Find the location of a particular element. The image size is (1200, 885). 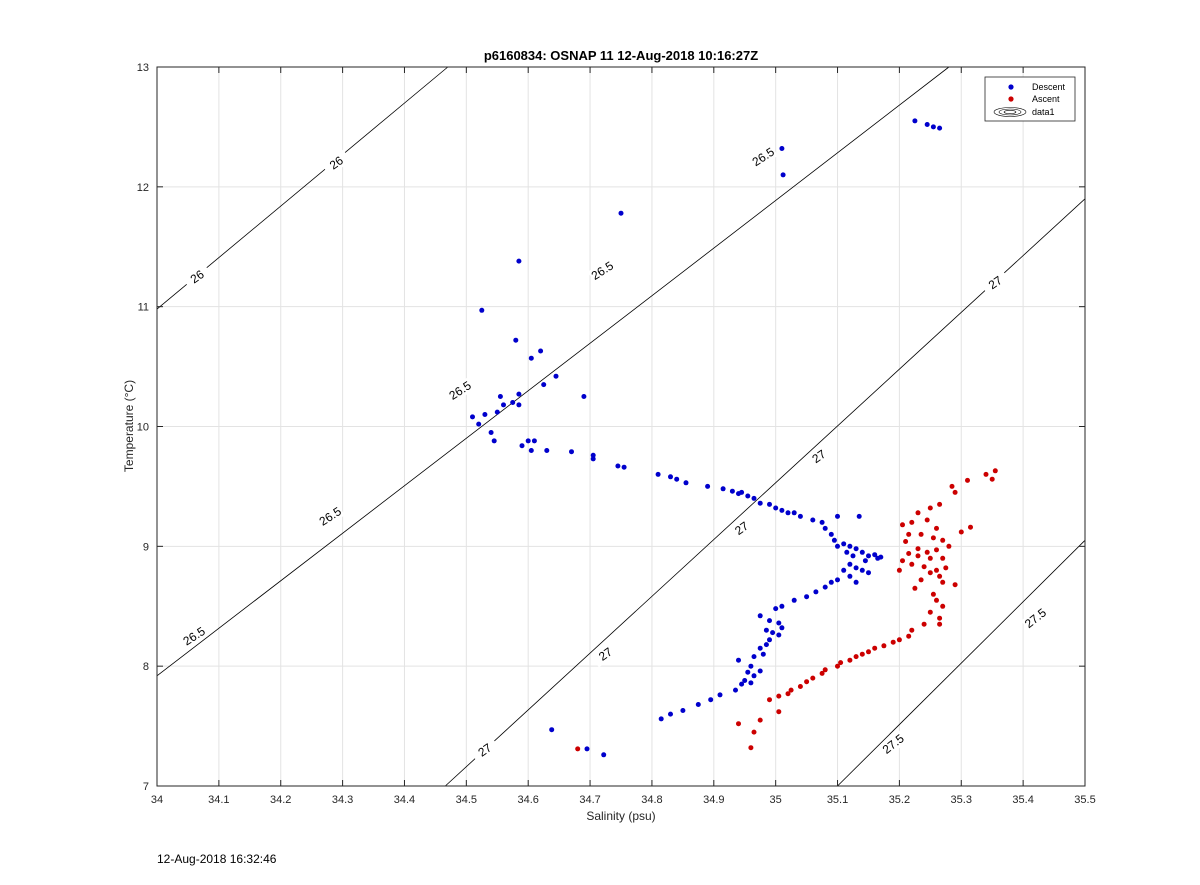

series-ascent is located at coordinates (786, 610).